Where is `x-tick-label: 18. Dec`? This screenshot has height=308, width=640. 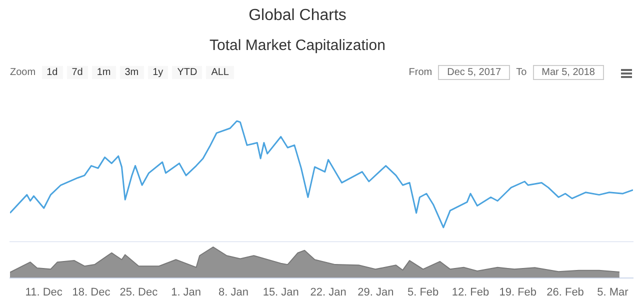
x-tick-label: 18. Dec is located at coordinates (91, 292).